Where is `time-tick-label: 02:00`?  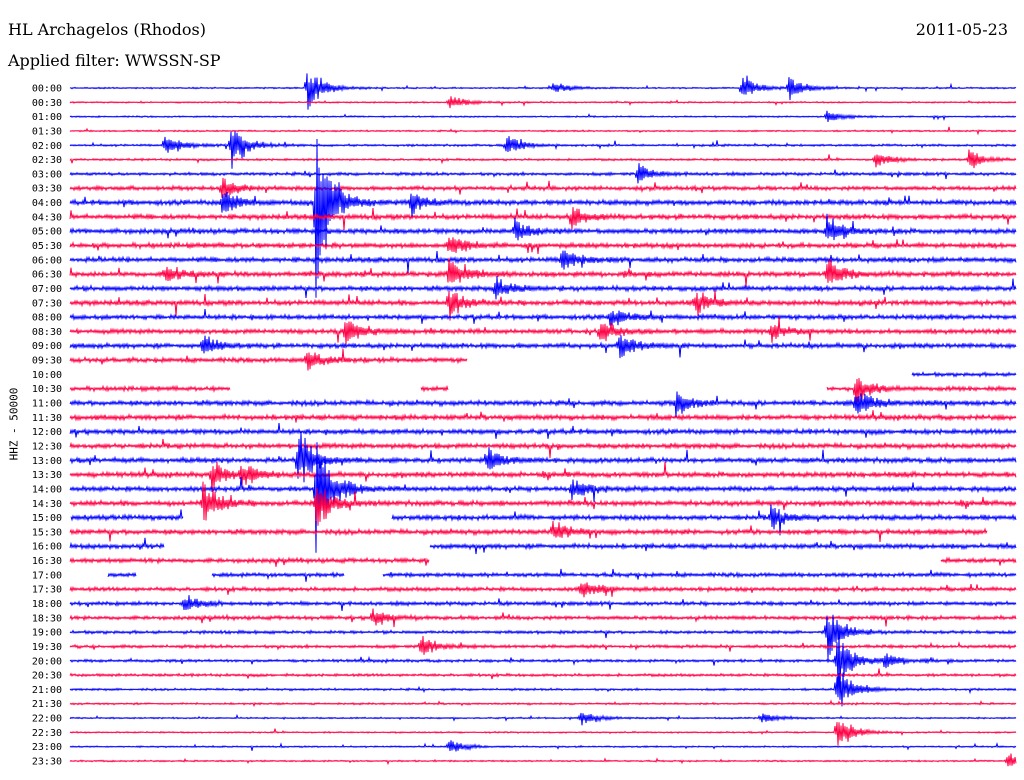
time-tick-label: 02:00 is located at coordinates (47, 146).